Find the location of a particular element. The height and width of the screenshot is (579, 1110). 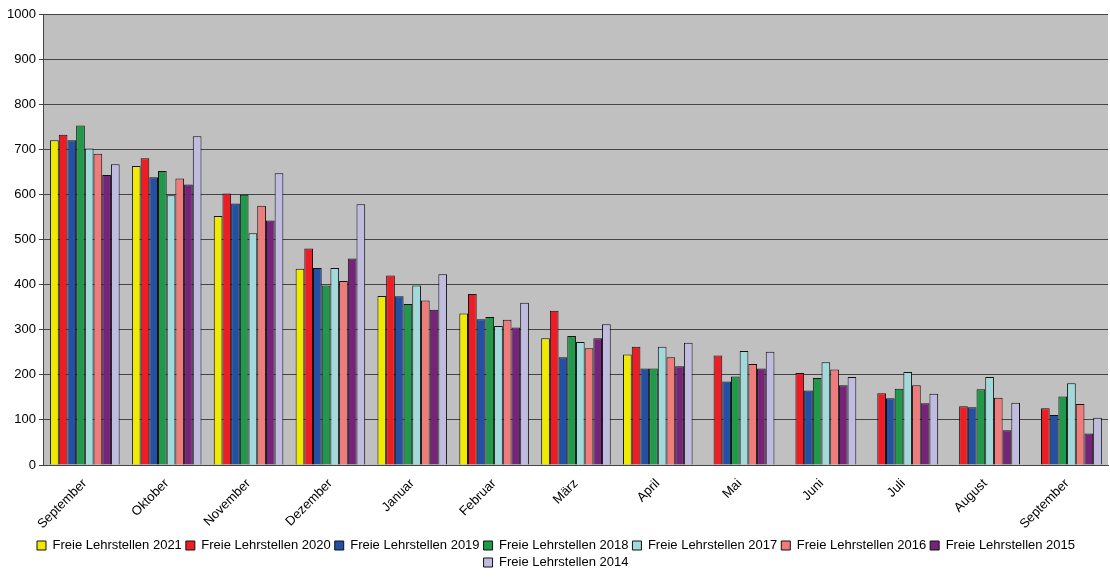

y-tick-label: 300 is located at coordinates (25, 329).